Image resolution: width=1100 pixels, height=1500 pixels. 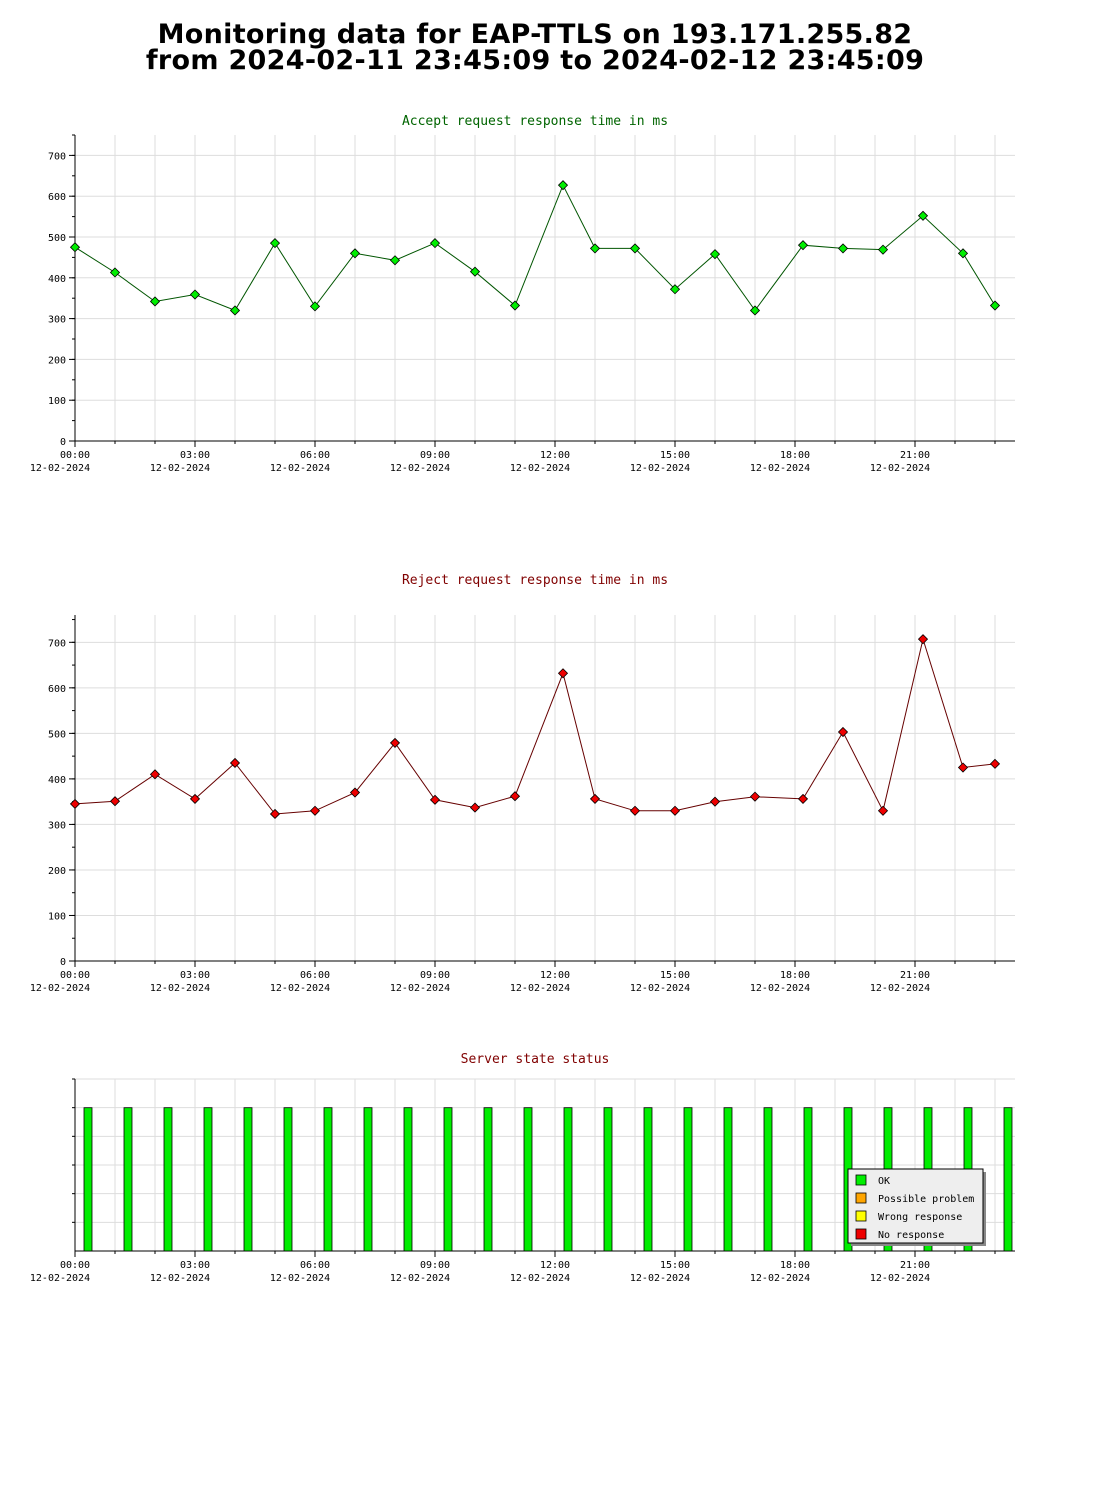 I want to click on y-tick-label: 200, so click(x=57, y=360).